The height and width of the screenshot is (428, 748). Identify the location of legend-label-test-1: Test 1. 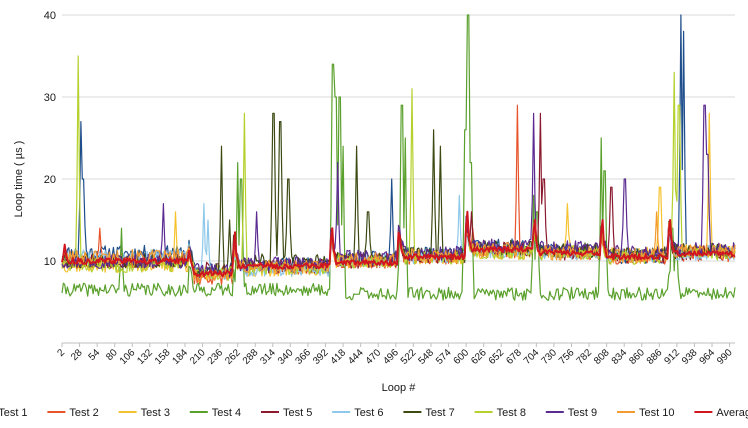
(14, 413).